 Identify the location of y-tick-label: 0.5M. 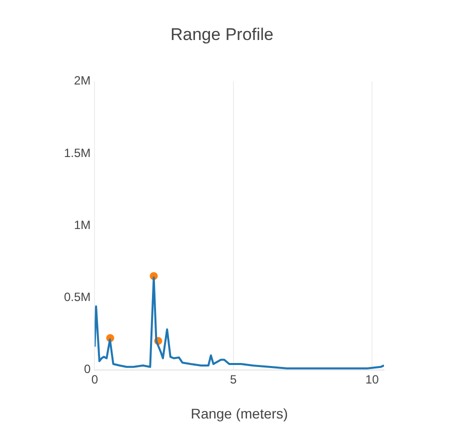
(77, 297).